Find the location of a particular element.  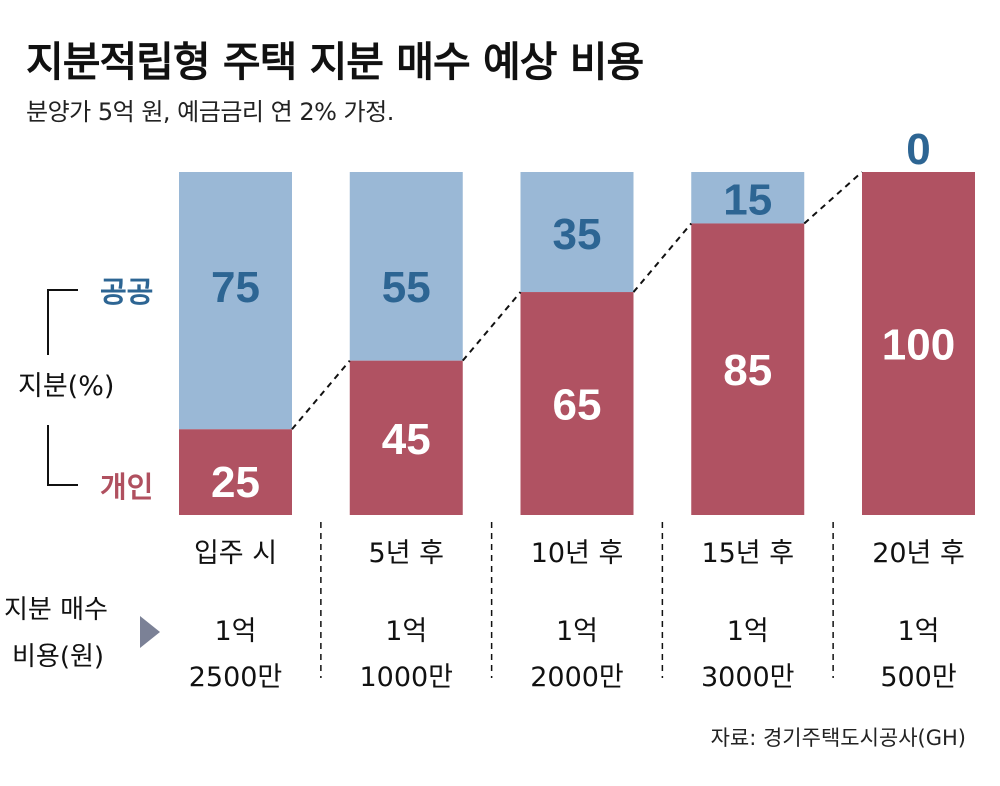

value-label-public: 75 is located at coordinates (235, 287).